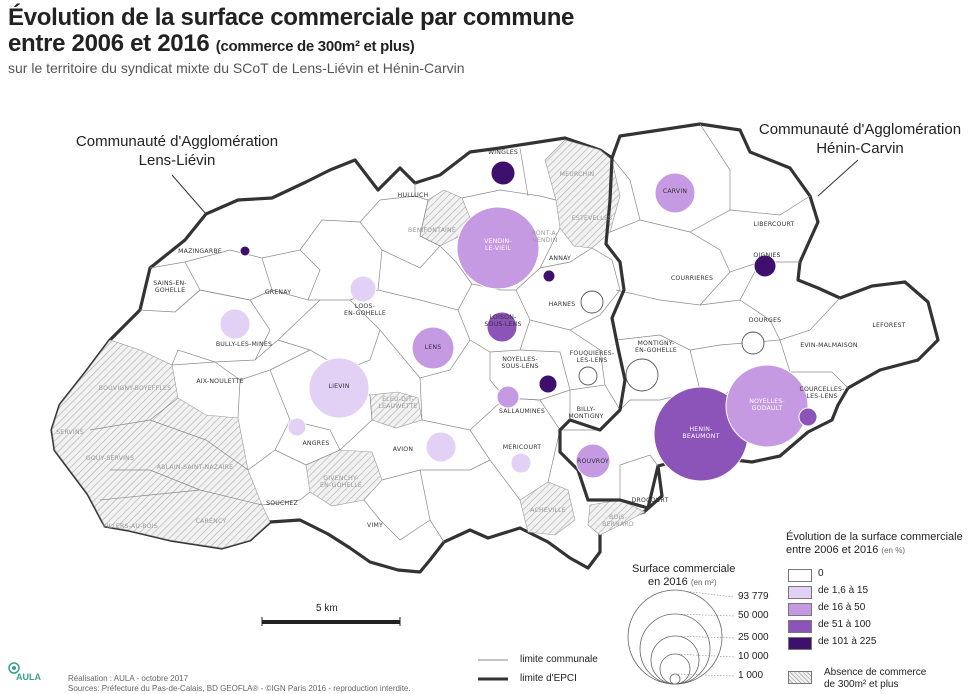 The height and width of the screenshot is (694, 980). What do you see at coordinates (800, 677) in the screenshot?
I see `legend-hatch-swatch` at bounding box center [800, 677].